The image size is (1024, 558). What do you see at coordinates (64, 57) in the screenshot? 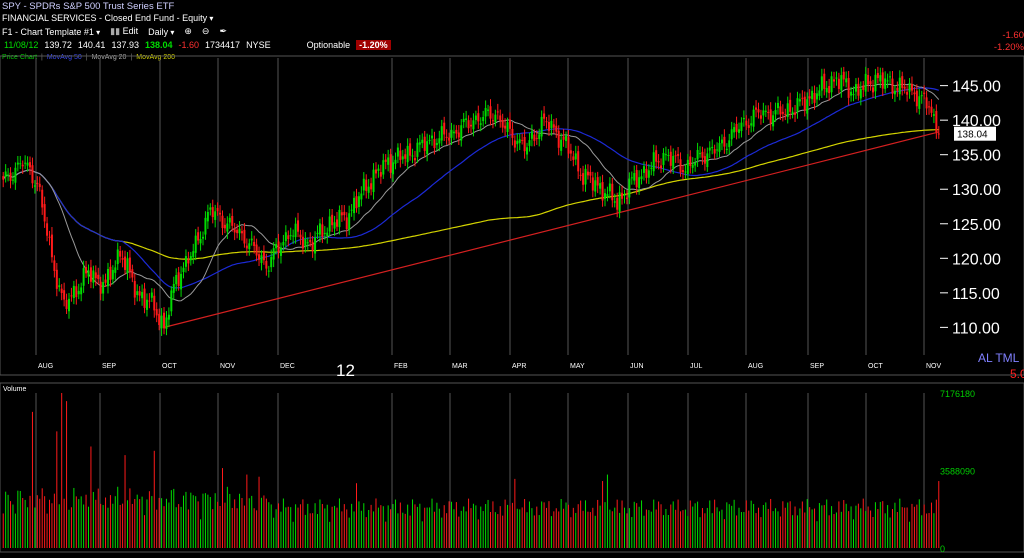
I see `legend-ma50: MovAvg 50` at bounding box center [64, 57].